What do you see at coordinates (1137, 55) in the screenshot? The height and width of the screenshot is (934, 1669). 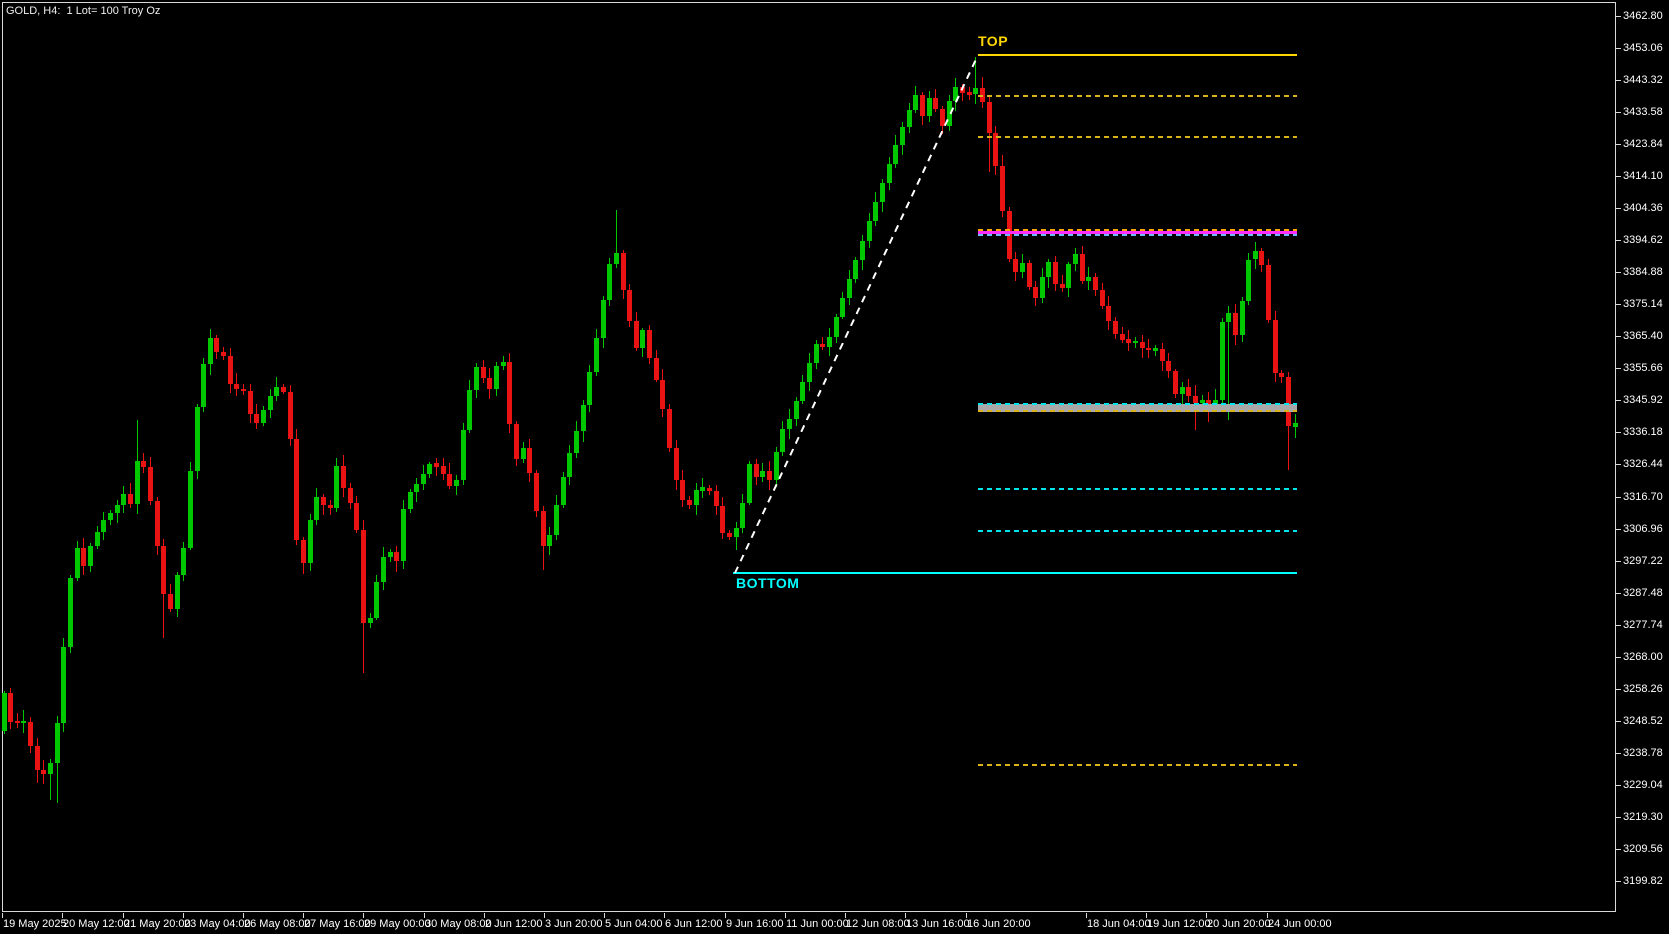 I see `top-line` at bounding box center [1137, 55].